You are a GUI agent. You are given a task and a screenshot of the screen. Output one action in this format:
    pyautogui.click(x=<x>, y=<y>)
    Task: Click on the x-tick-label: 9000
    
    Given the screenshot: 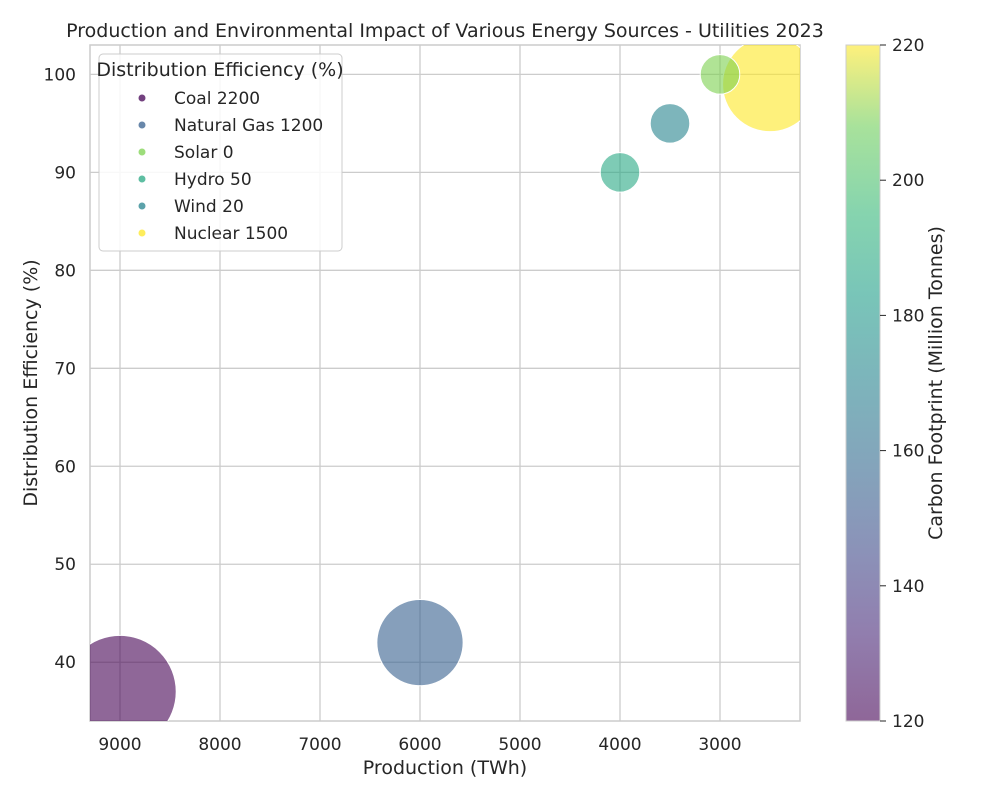 What is the action you would take?
    pyautogui.click(x=119, y=745)
    